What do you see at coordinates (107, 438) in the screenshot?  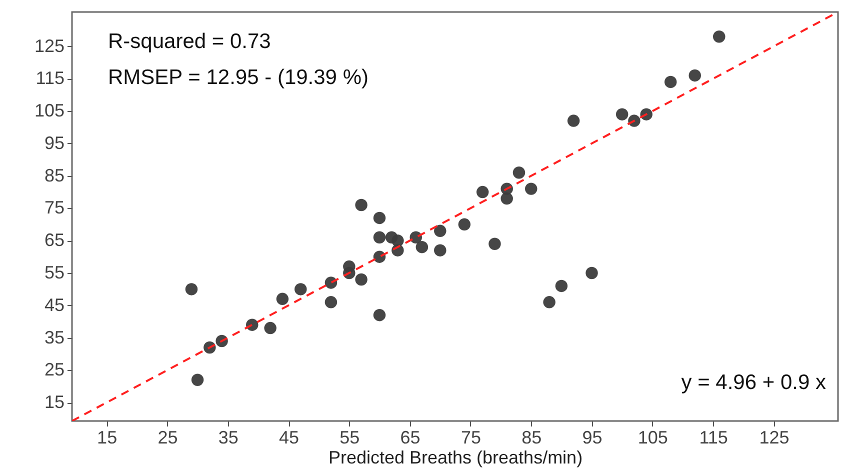 I see `x-tick-label: 15` at bounding box center [107, 438].